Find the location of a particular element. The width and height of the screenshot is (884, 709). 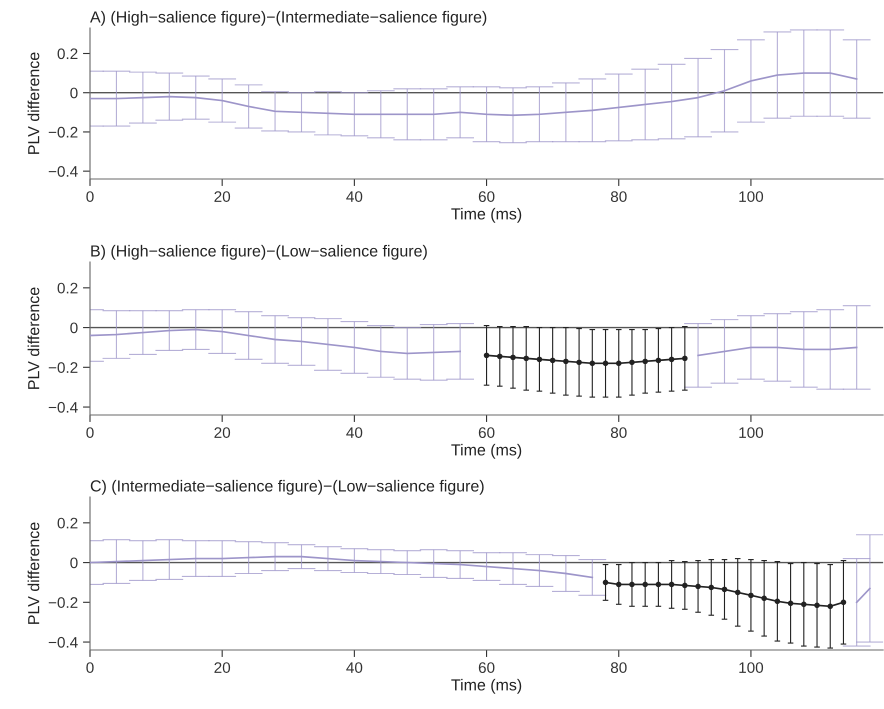

chart-title: C) (Intermediate−salience figure)−(Low−salience figure) is located at coordinates (287, 487).